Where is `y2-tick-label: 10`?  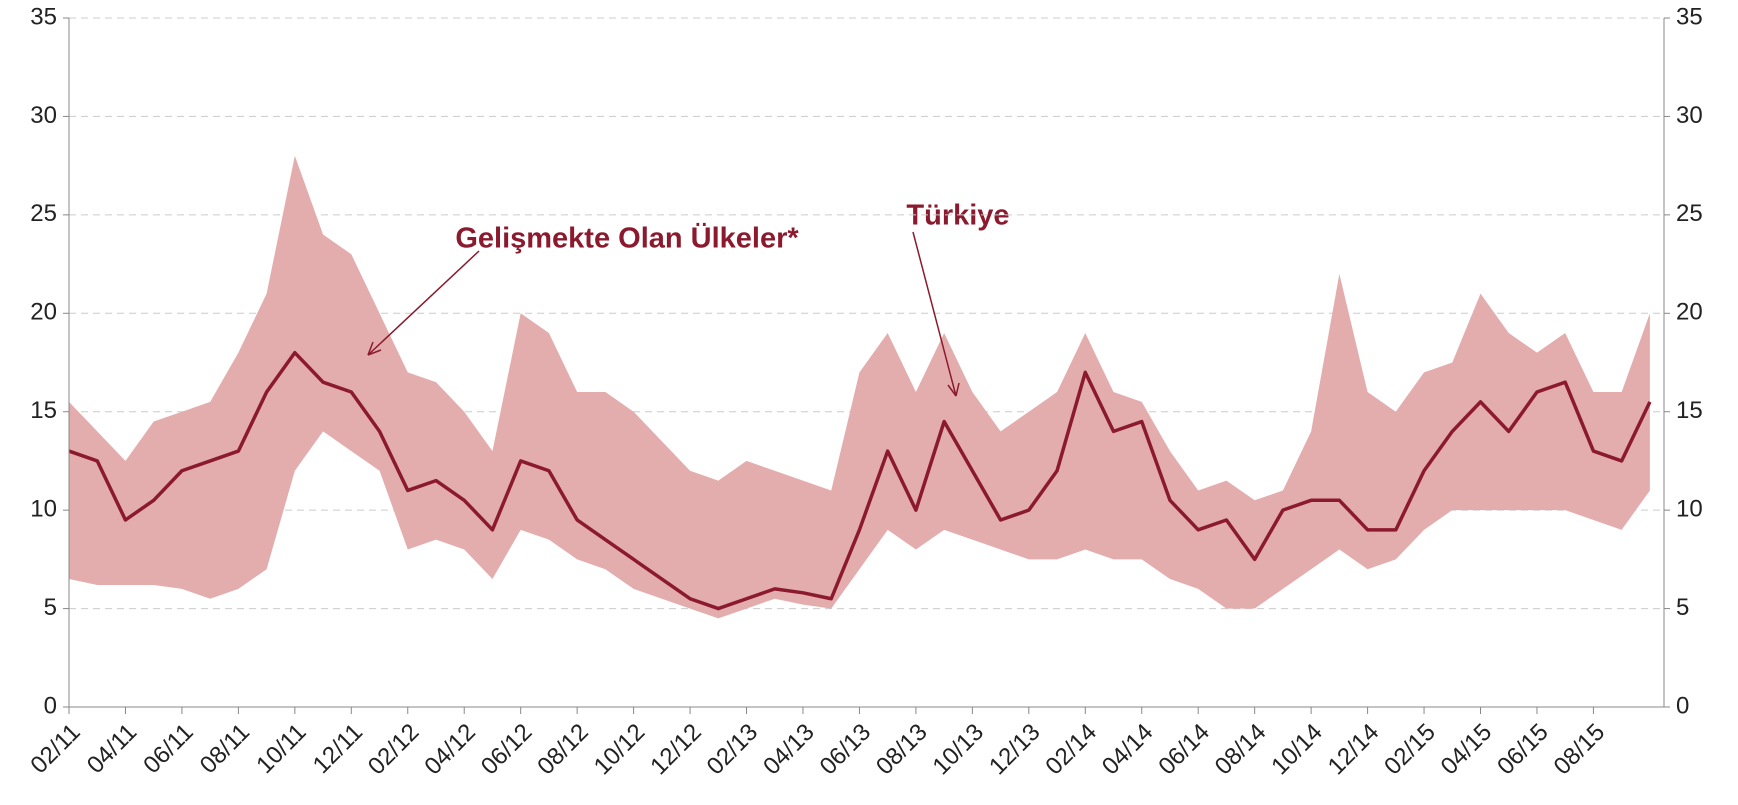
y2-tick-label: 10 is located at coordinates (1689, 508).